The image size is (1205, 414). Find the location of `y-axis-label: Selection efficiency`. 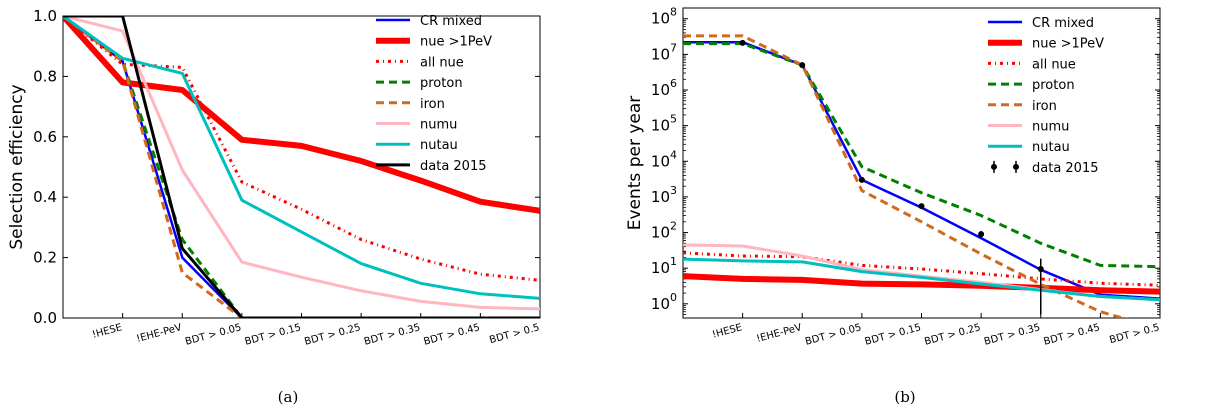

y-axis-label: Selection efficiency is located at coordinates (17, 166).